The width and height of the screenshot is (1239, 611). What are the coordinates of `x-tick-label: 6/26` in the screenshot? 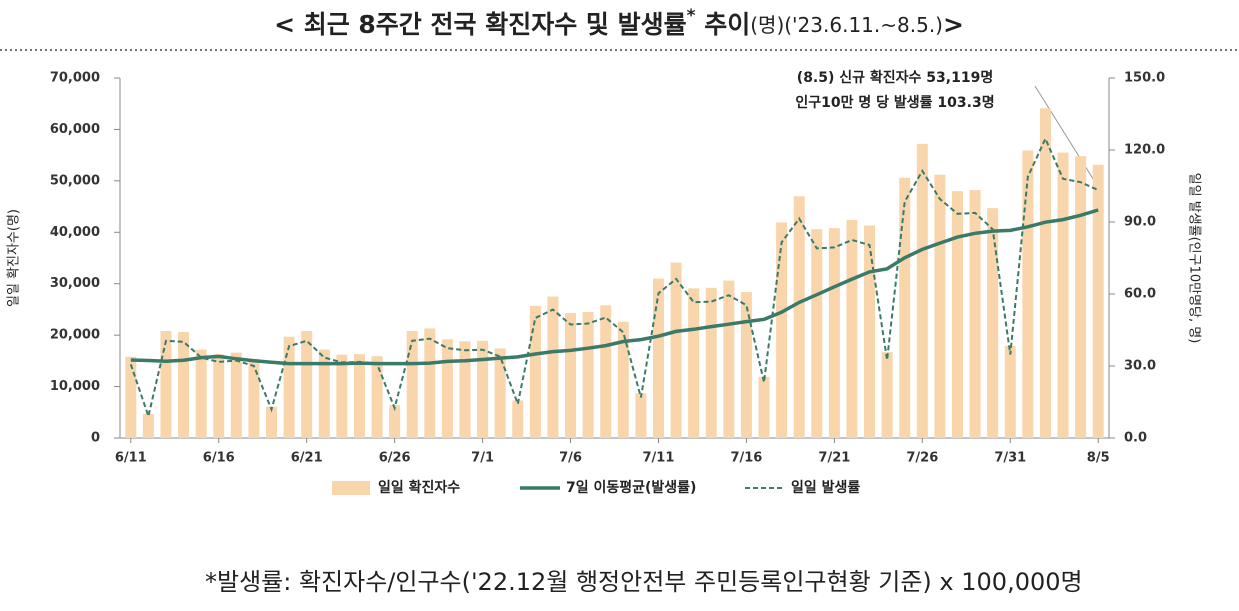 It's located at (395, 458).